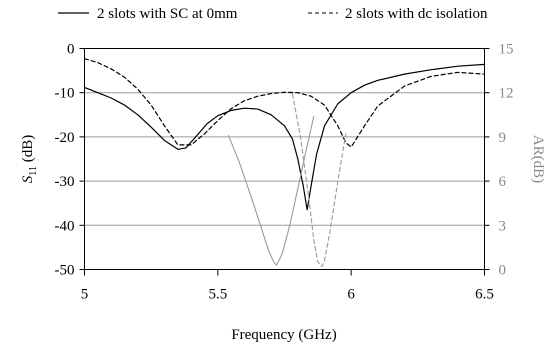 The image size is (551, 347). Describe the element at coordinates (85, 295) in the screenshot. I see `x-tick-label: 5` at that location.